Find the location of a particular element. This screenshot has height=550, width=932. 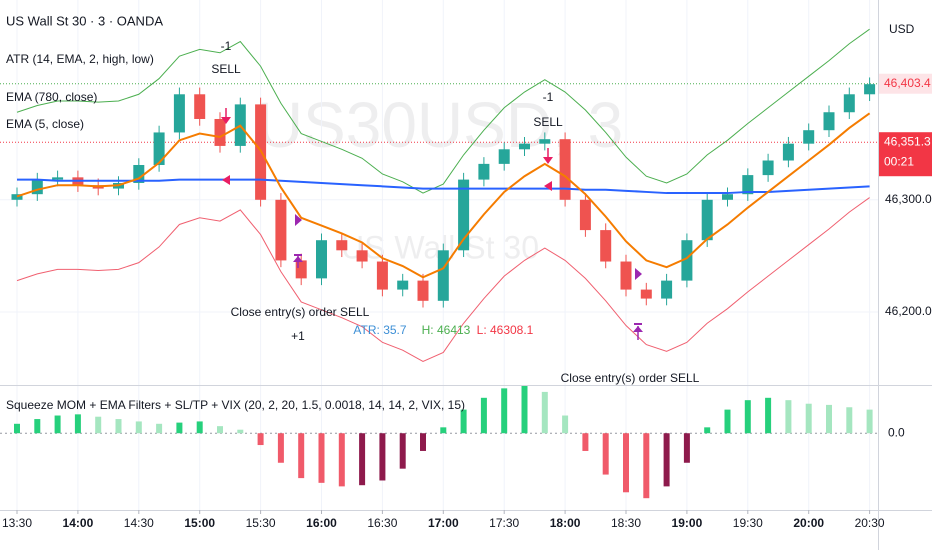

y-tick-label: 46,200.0 is located at coordinates (908, 311).